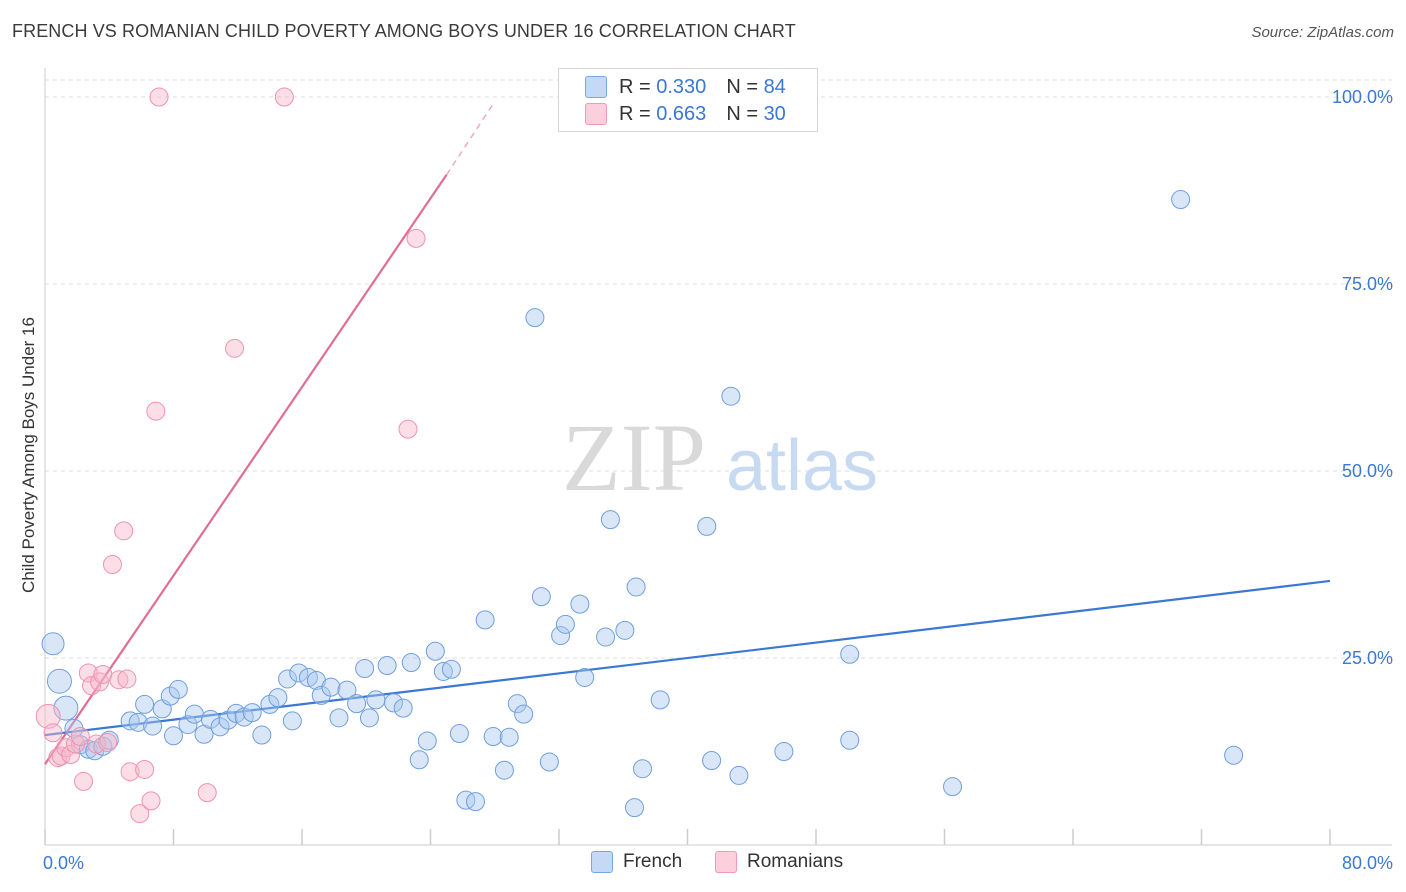  Describe the element at coordinates (726, 862) in the screenshot. I see `series-swatch-romanians` at that location.